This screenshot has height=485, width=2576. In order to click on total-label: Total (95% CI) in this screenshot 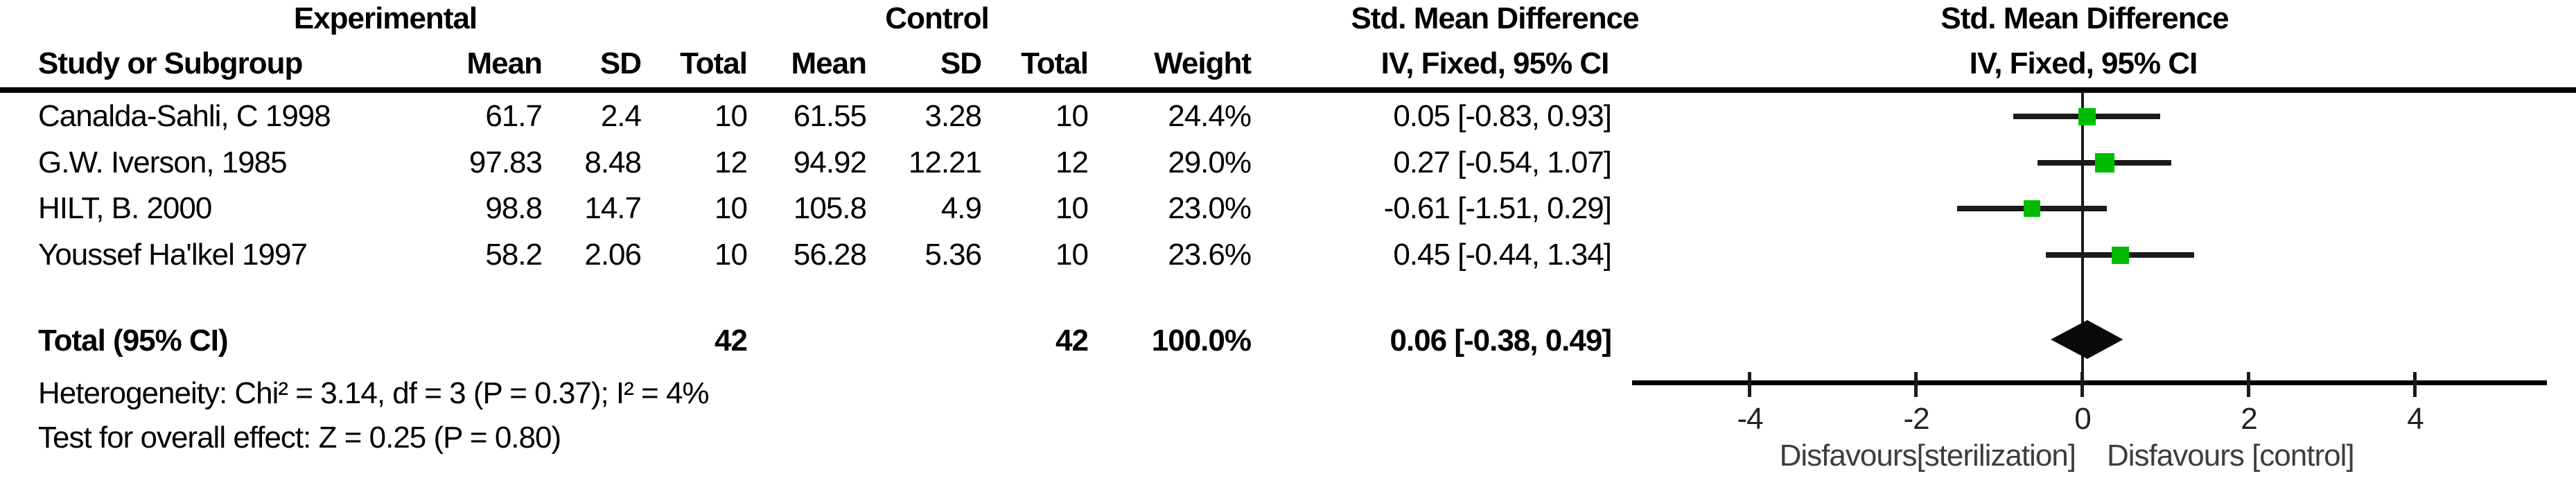, I will do `click(133, 341)`.